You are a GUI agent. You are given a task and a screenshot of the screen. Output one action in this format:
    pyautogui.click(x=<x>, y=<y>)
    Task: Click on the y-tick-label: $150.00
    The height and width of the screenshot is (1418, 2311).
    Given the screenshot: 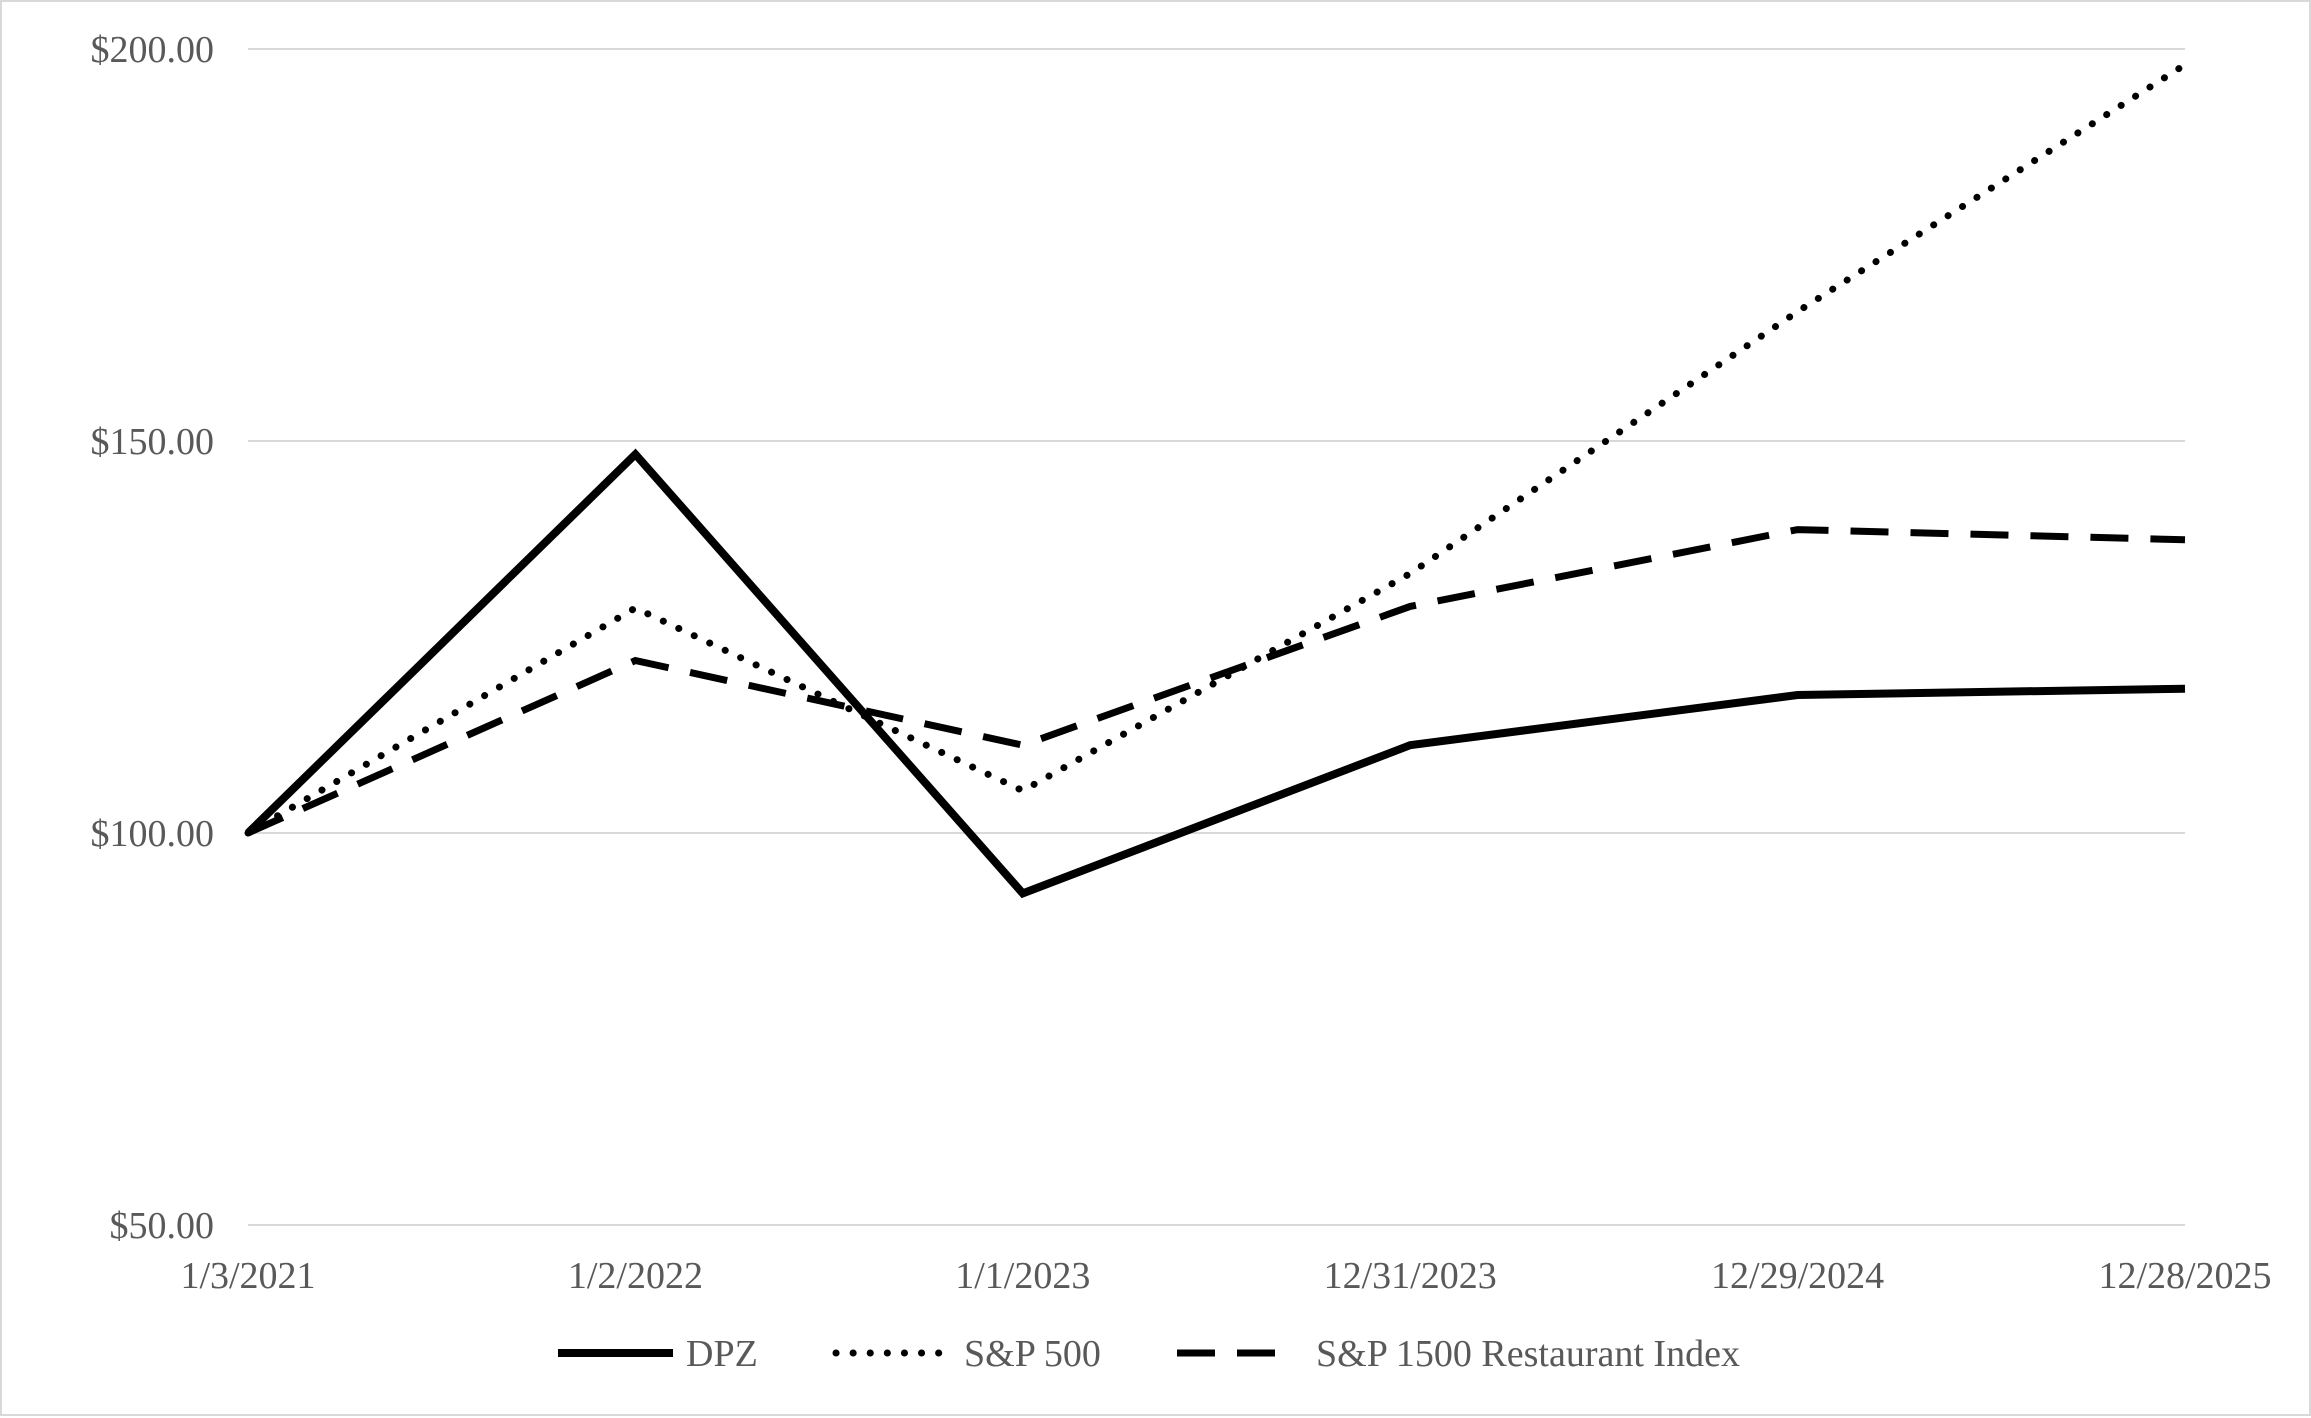 What is the action you would take?
    pyautogui.click(x=153, y=442)
    